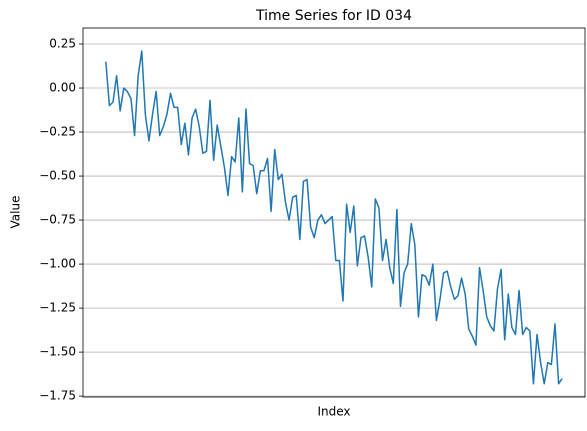  What do you see at coordinates (57, 176) in the screenshot?
I see `y-tick-label: −0.50` at bounding box center [57, 176].